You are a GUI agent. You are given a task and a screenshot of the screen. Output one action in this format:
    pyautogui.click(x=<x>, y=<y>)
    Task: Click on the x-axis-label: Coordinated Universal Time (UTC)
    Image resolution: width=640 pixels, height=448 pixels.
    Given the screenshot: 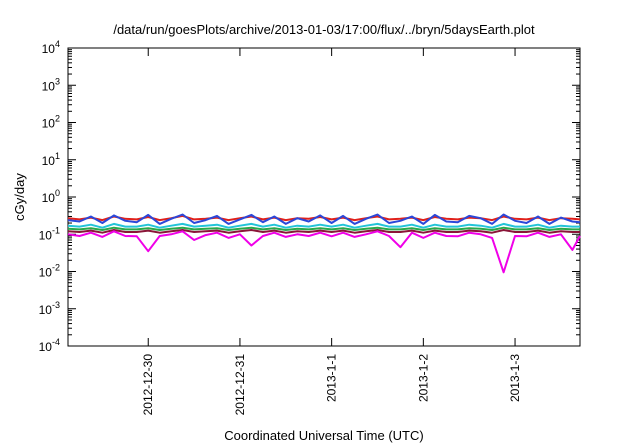 What is the action you would take?
    pyautogui.click(x=323, y=435)
    